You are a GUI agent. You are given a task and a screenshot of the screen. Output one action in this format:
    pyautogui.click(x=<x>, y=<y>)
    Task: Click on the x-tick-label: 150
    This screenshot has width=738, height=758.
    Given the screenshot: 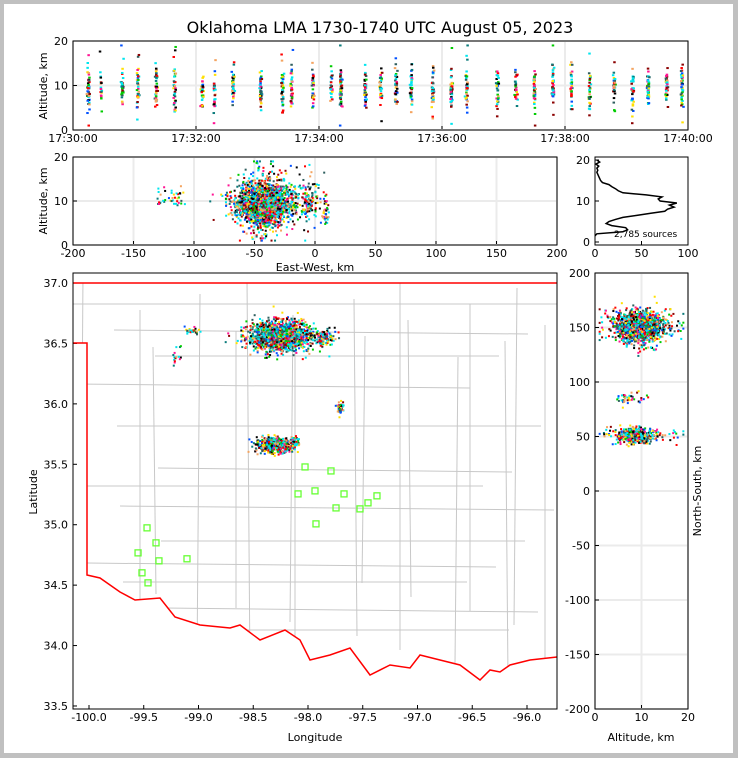 What is the action you would take?
    pyautogui.click(x=496, y=253)
    